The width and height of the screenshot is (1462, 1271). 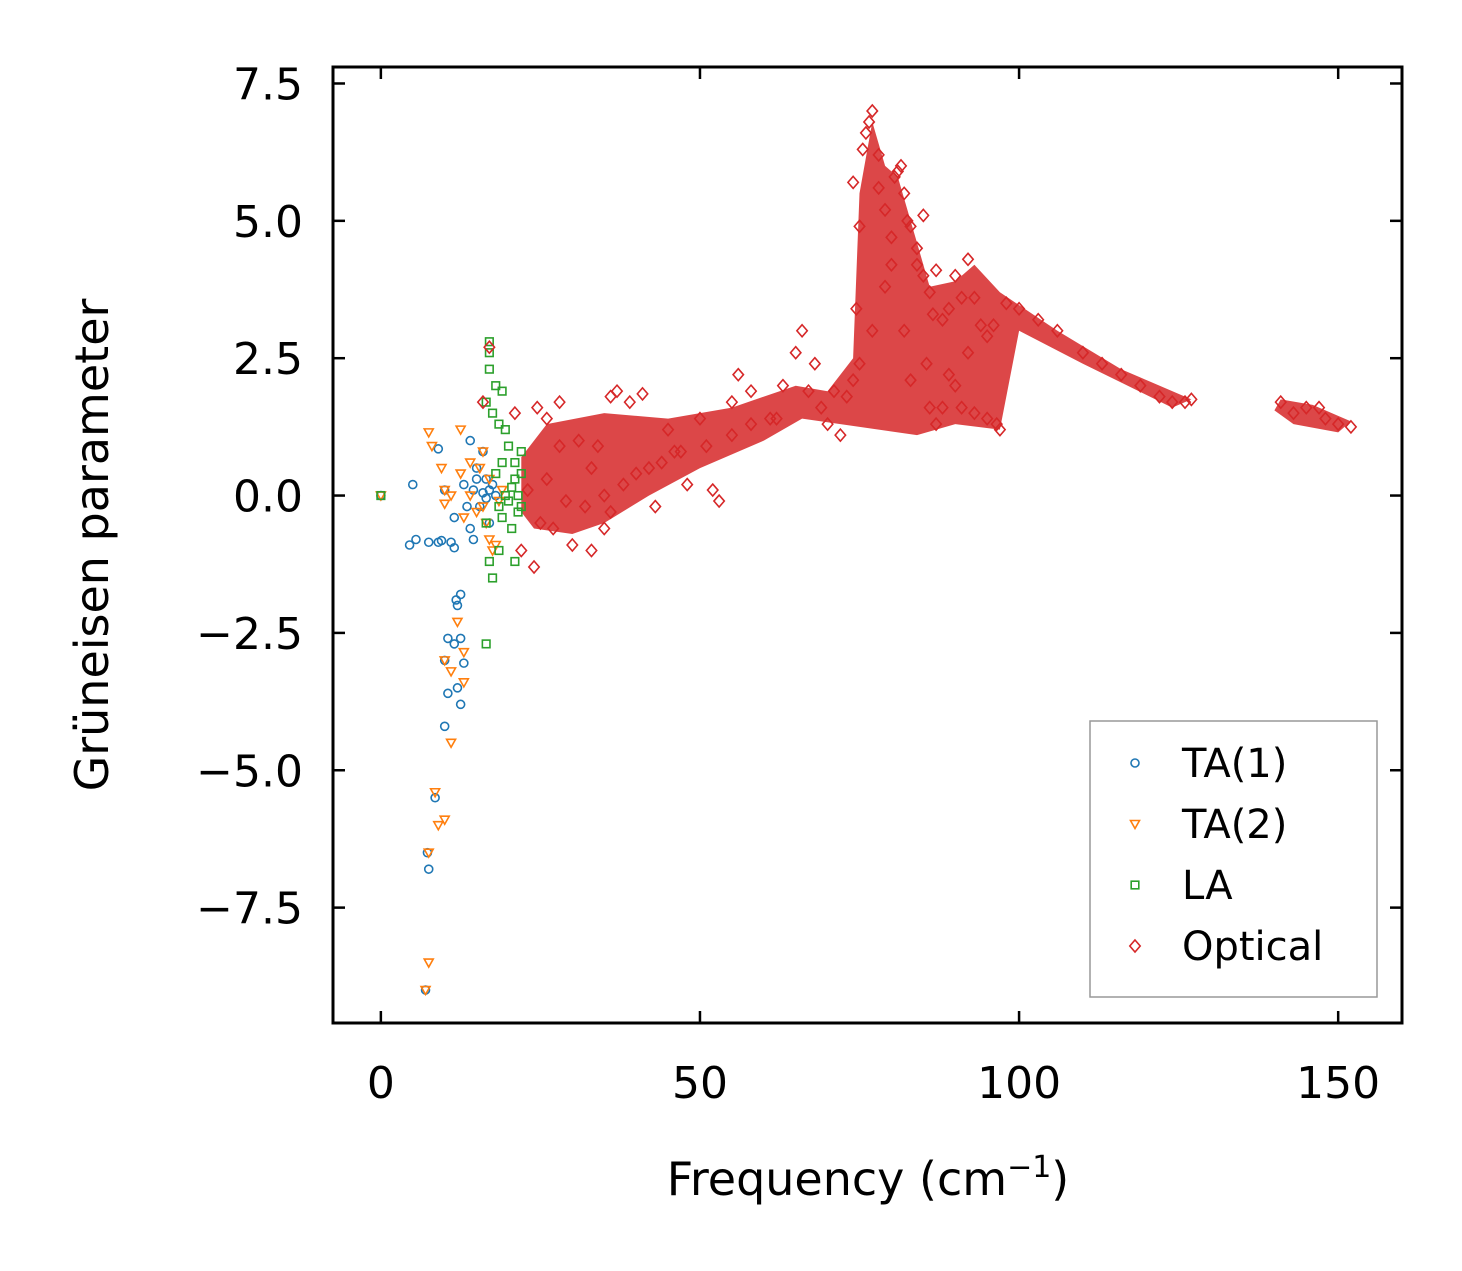 I want to click on optical-dense-band, so click(x=856, y=328).